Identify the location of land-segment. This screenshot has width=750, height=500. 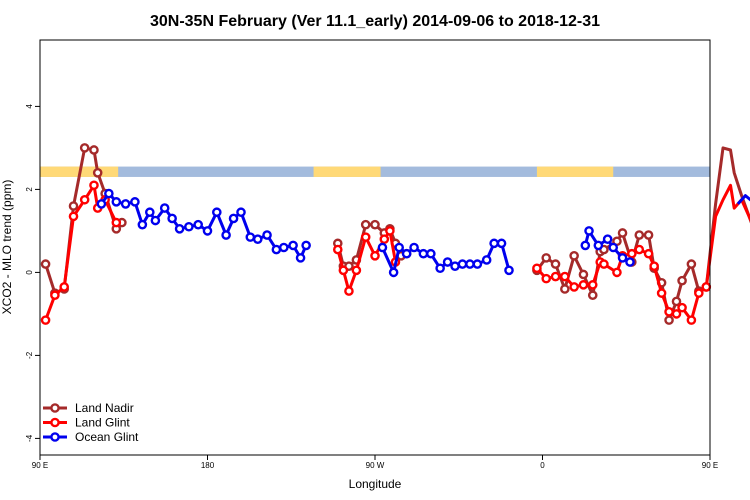
(575, 172).